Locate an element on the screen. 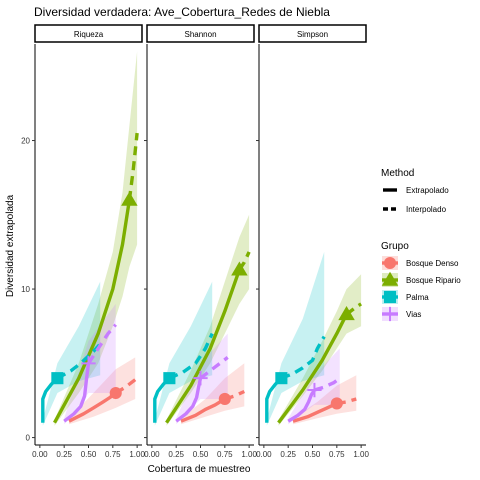 Image resolution: width=480 pixels, height=480 pixels. x-axis-label: Cobertura de muestreo is located at coordinates (199, 469).